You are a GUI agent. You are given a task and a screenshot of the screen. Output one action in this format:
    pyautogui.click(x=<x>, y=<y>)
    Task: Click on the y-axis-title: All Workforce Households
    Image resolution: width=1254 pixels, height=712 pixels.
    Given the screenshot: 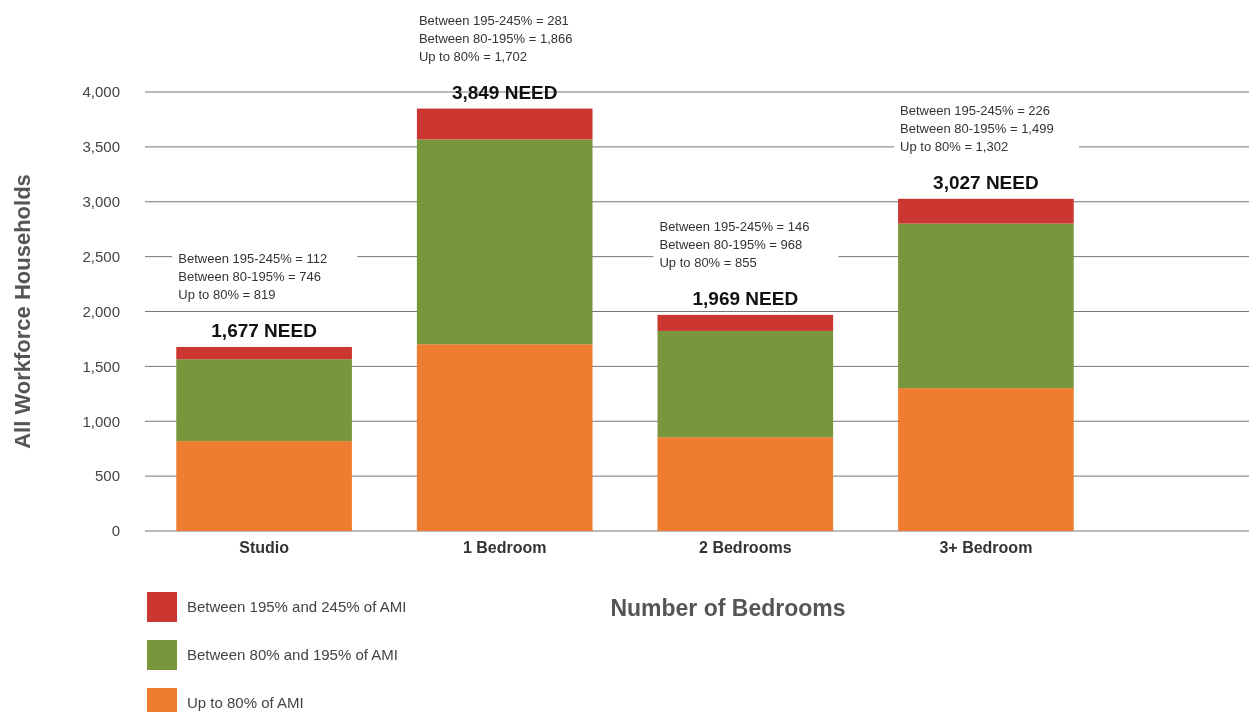 What is the action you would take?
    pyautogui.click(x=22, y=311)
    